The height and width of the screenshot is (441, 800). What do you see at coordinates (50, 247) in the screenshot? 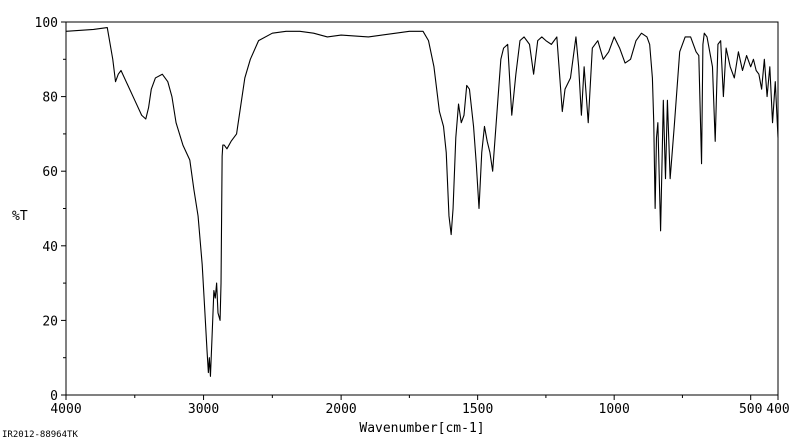
I see `y-tick-label: 40` at bounding box center [50, 247].